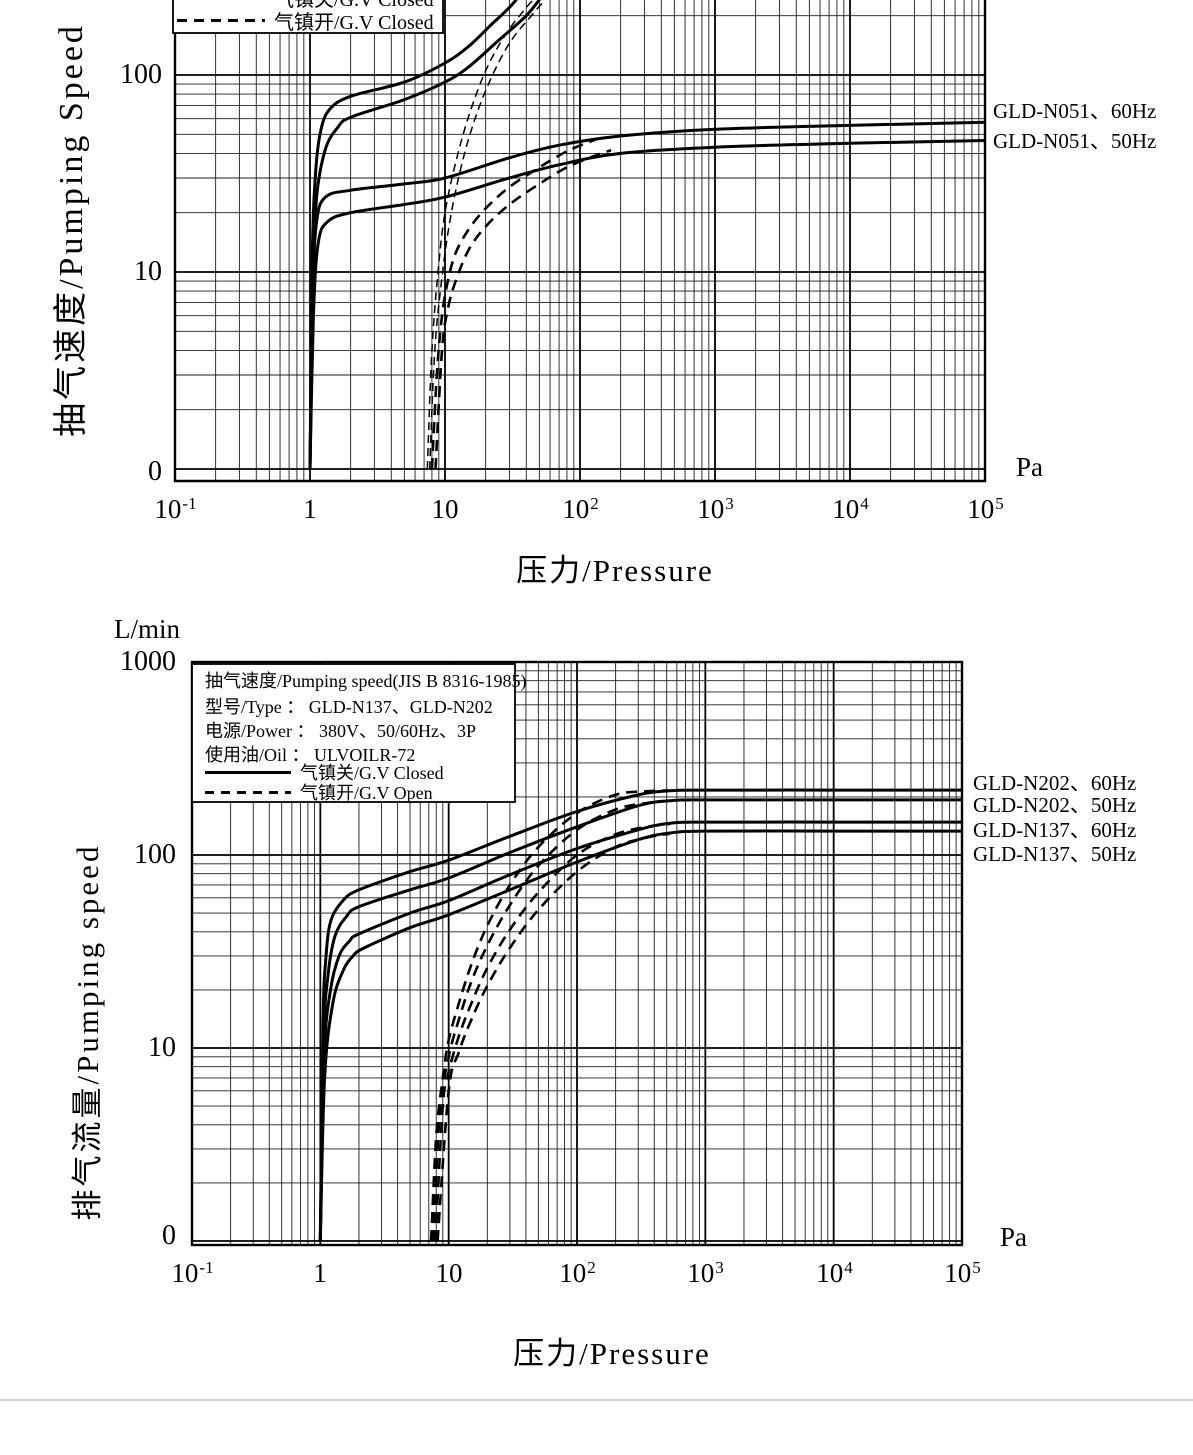 The image size is (1193, 1455). What do you see at coordinates (615, 570) in the screenshot?
I see `top-x-axis-title: 压力/Pressure` at bounding box center [615, 570].